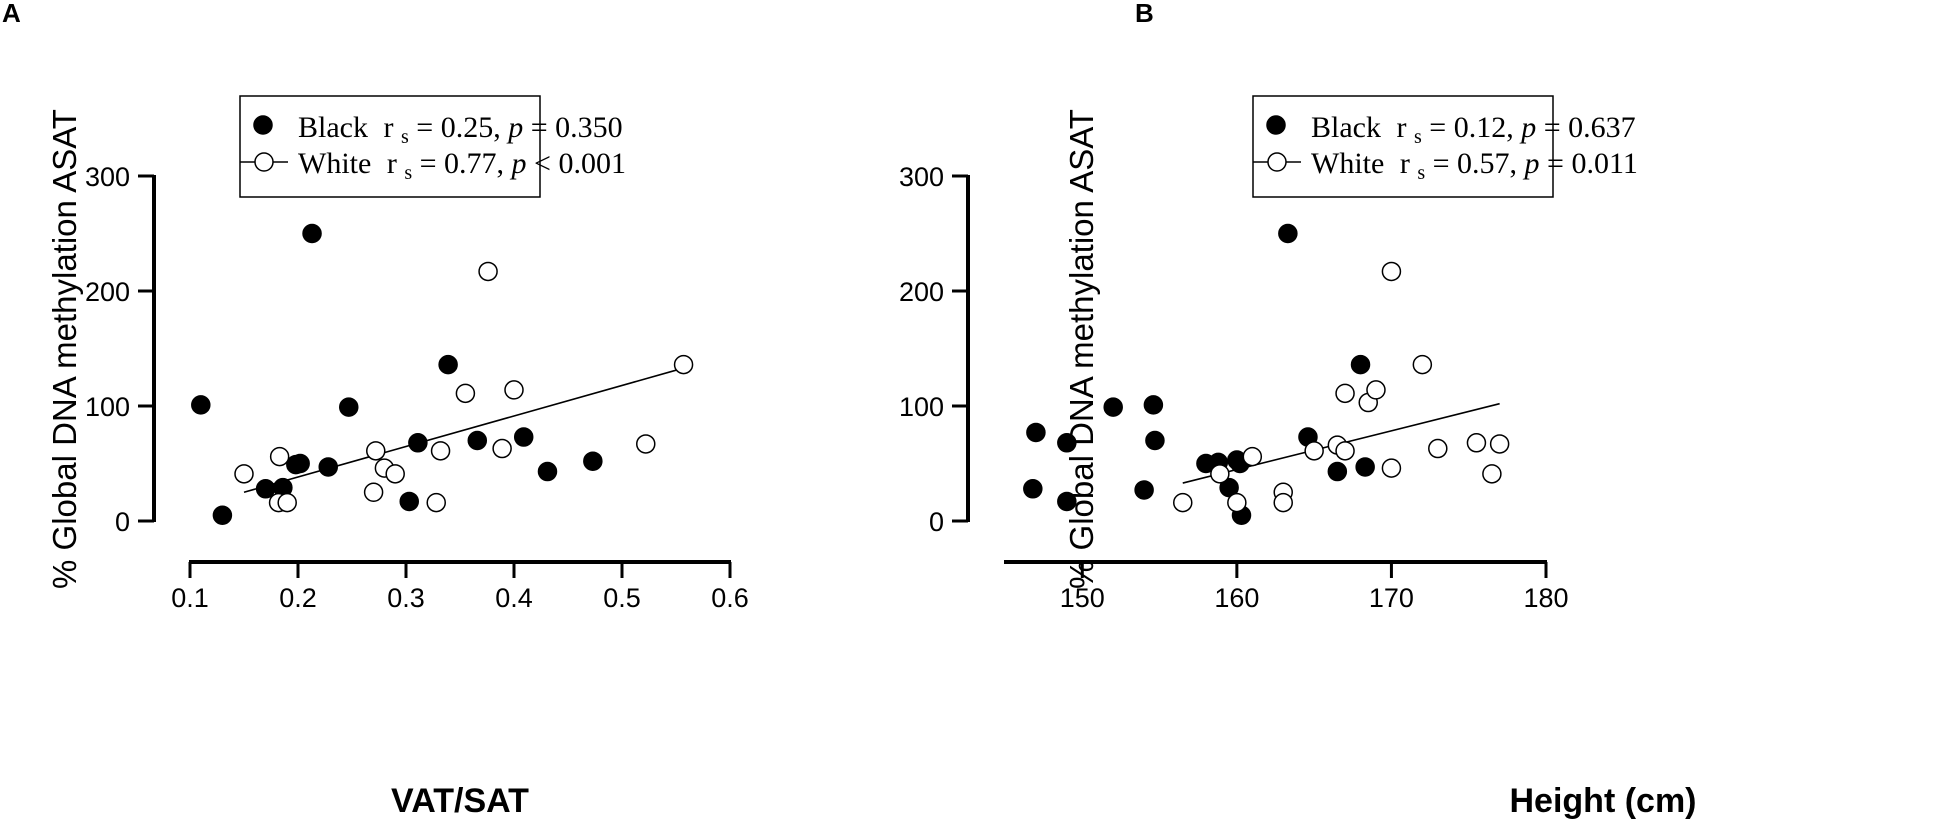 The image size is (1950, 826). Describe the element at coordinates (1277, 162) in the screenshot. I see `panel-b-legend-white-marker` at that location.